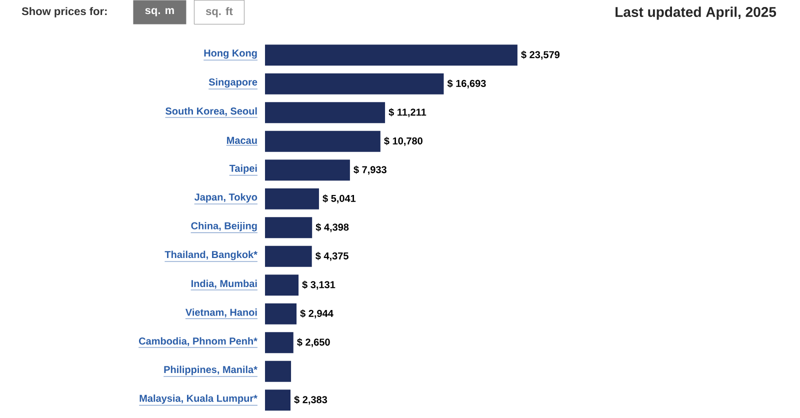 The width and height of the screenshot is (800, 418). What do you see at coordinates (230, 54) in the screenshot?
I see `y-tick-label: Hong Kong` at bounding box center [230, 54].